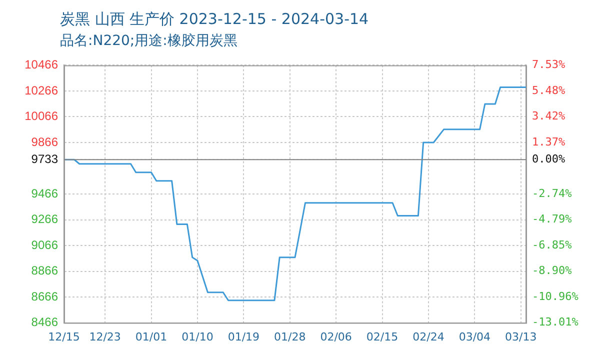  I want to click on x-tick-label: 03/04, so click(474, 337).